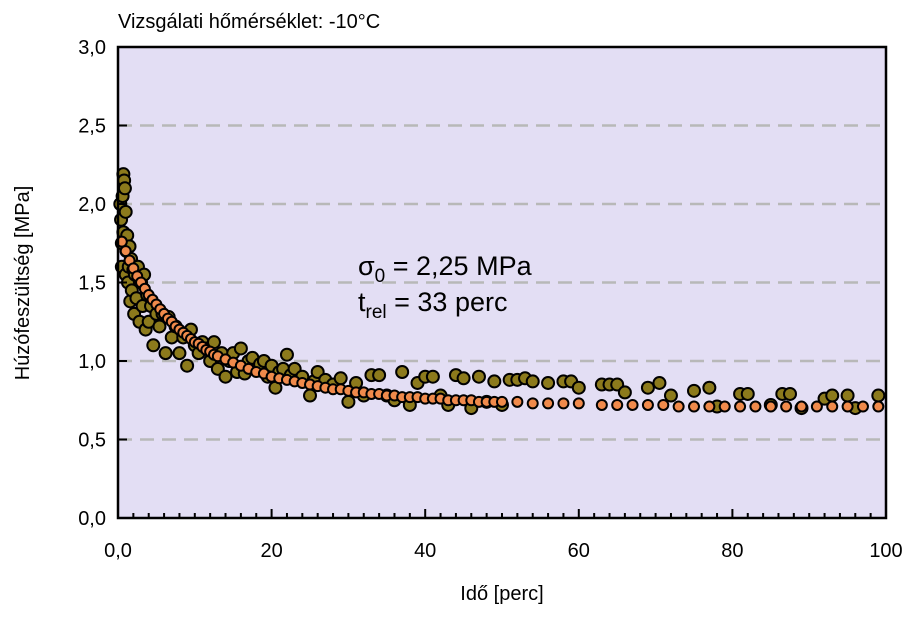  Describe the element at coordinates (92, 362) in the screenshot. I see `y-tick-label: 1,0` at that location.